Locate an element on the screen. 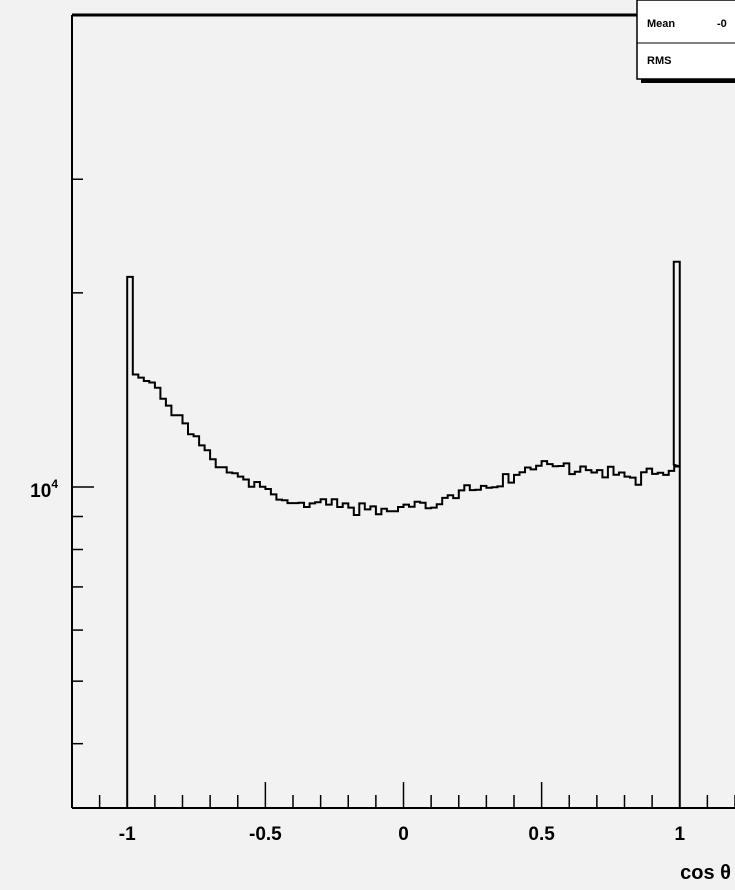 The height and width of the screenshot is (890, 735). y-tick-label-exponent: 4 is located at coordinates (54, 484).